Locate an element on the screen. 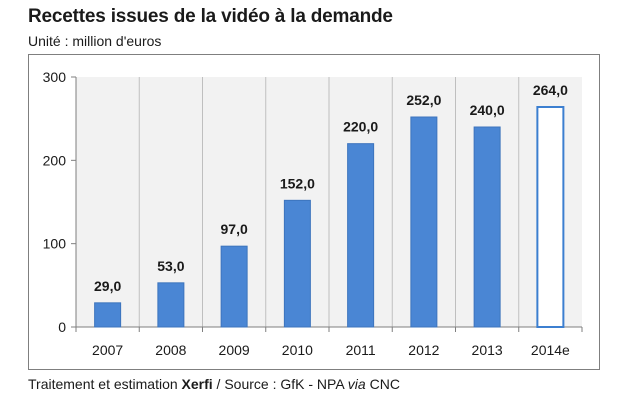  source-suffix: CNC is located at coordinates (382, 384).